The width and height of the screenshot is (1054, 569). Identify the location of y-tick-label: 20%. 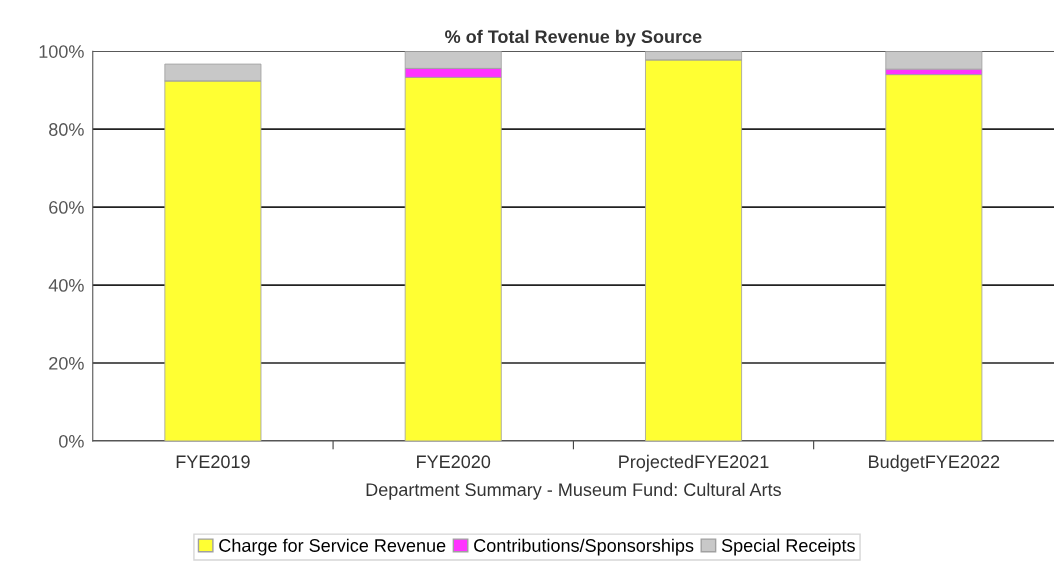
(66, 363).